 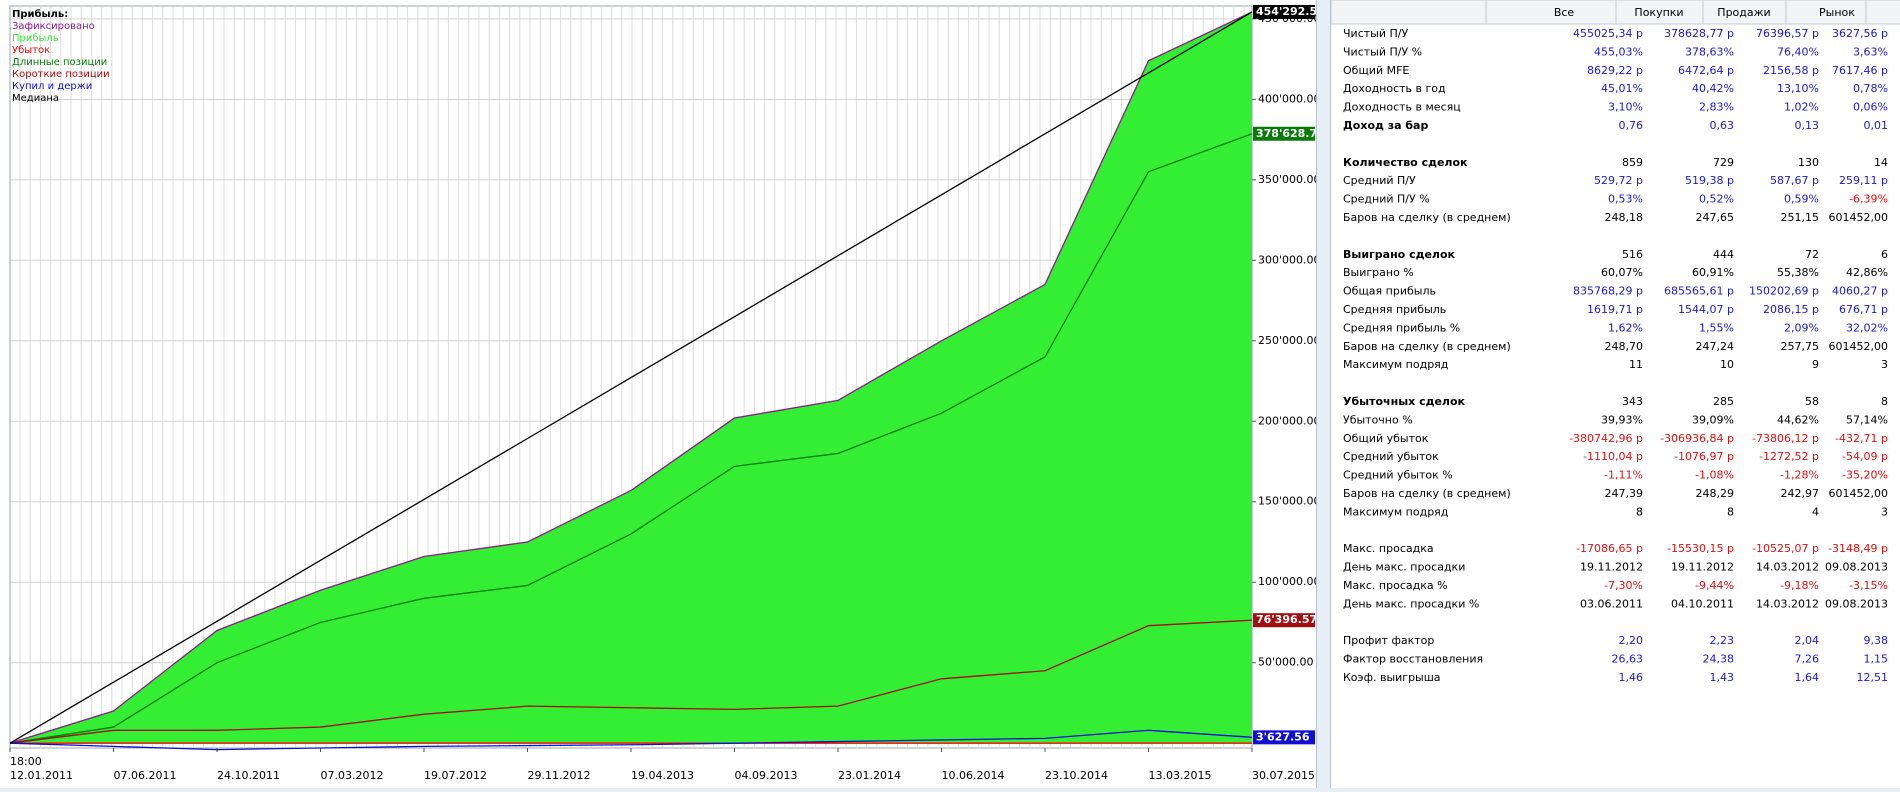 I want to click on x-tick-label: 07.06.2011, so click(x=145, y=775).